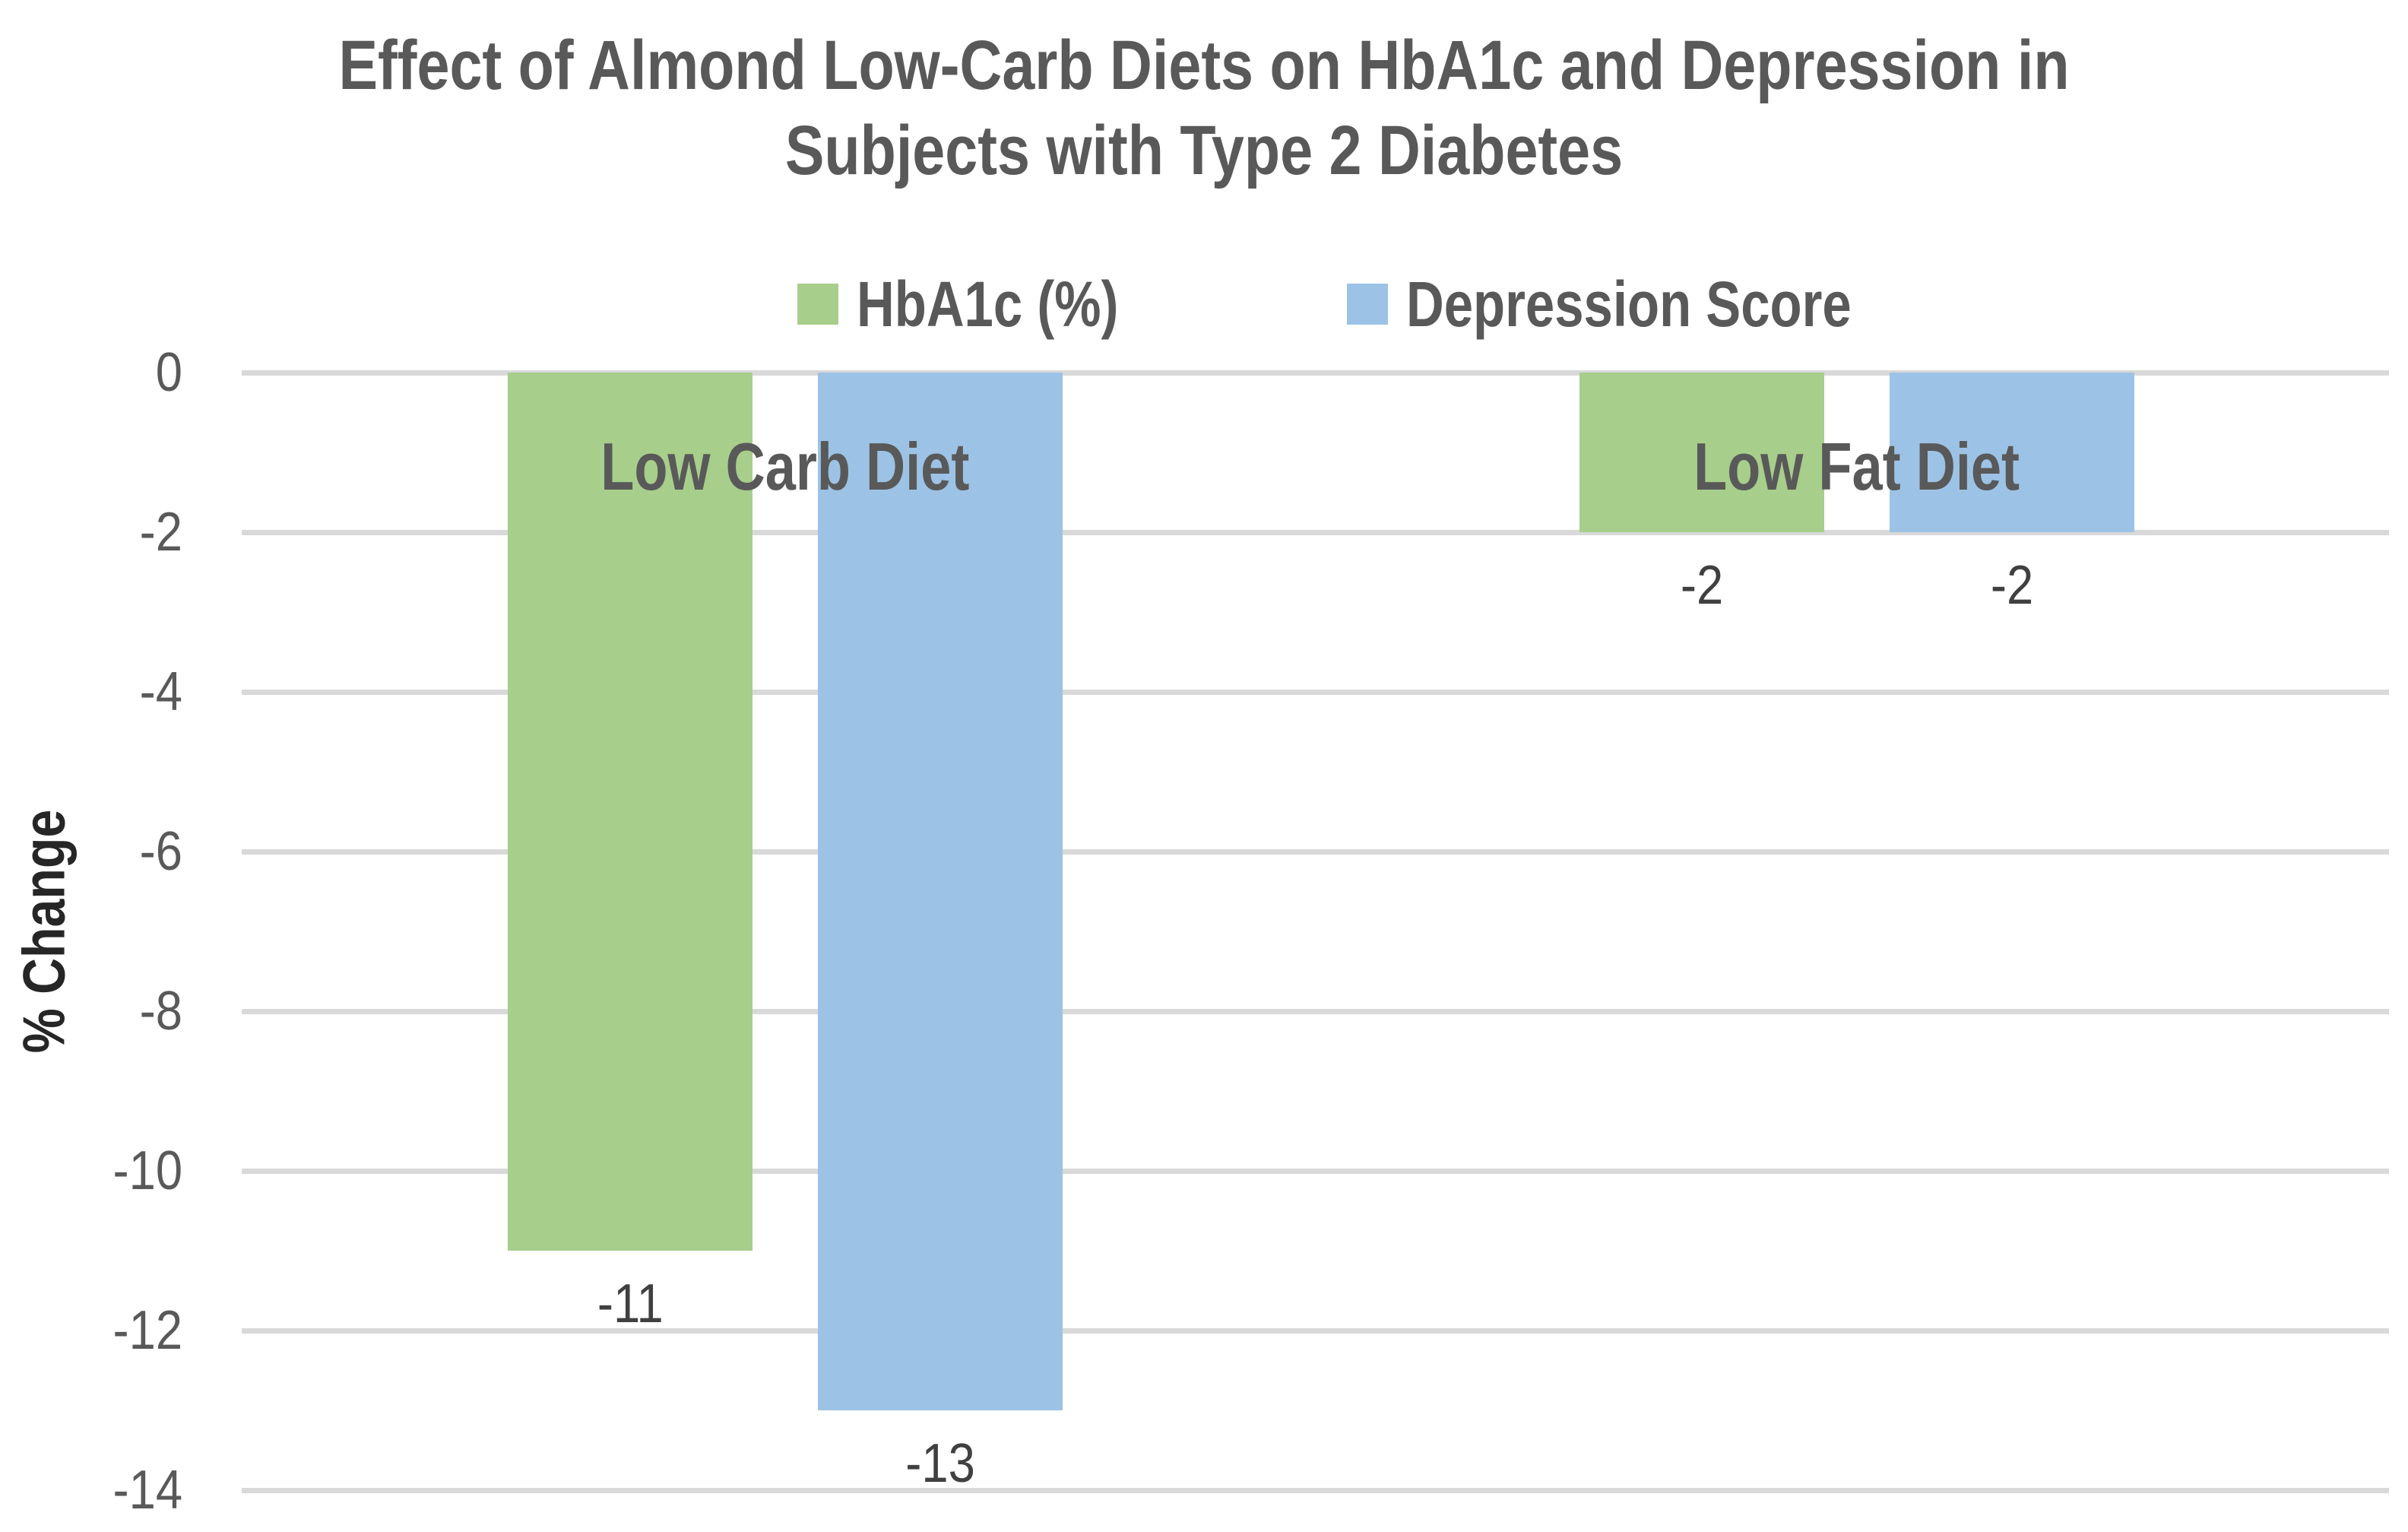 This screenshot has width=2408, height=1532. Describe the element at coordinates (147, 1330) in the screenshot. I see `y-tick-text: -12` at that location.